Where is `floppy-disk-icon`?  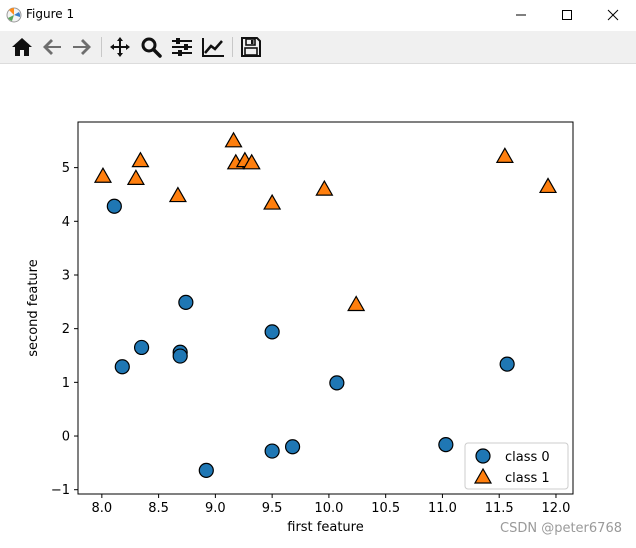
floppy-disk-icon is located at coordinates (251, 47).